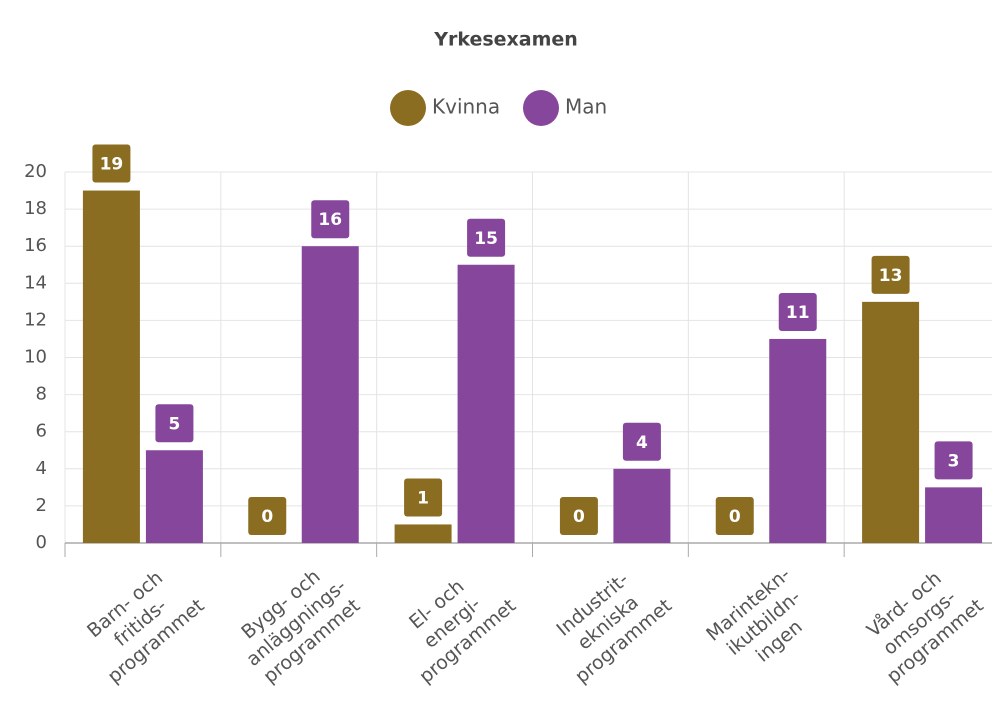  I want to click on y-tick-label: 16, so click(35, 245).